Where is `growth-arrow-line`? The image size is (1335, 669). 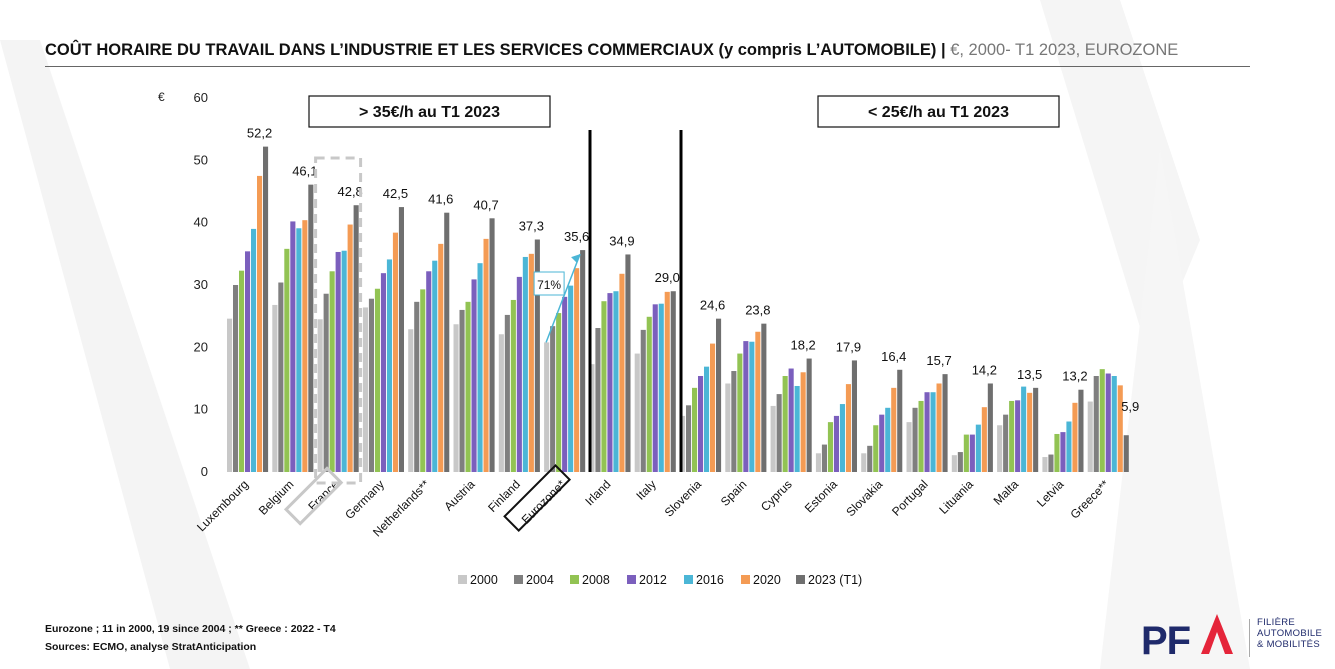 growth-arrow-line is located at coordinates (563, 298).